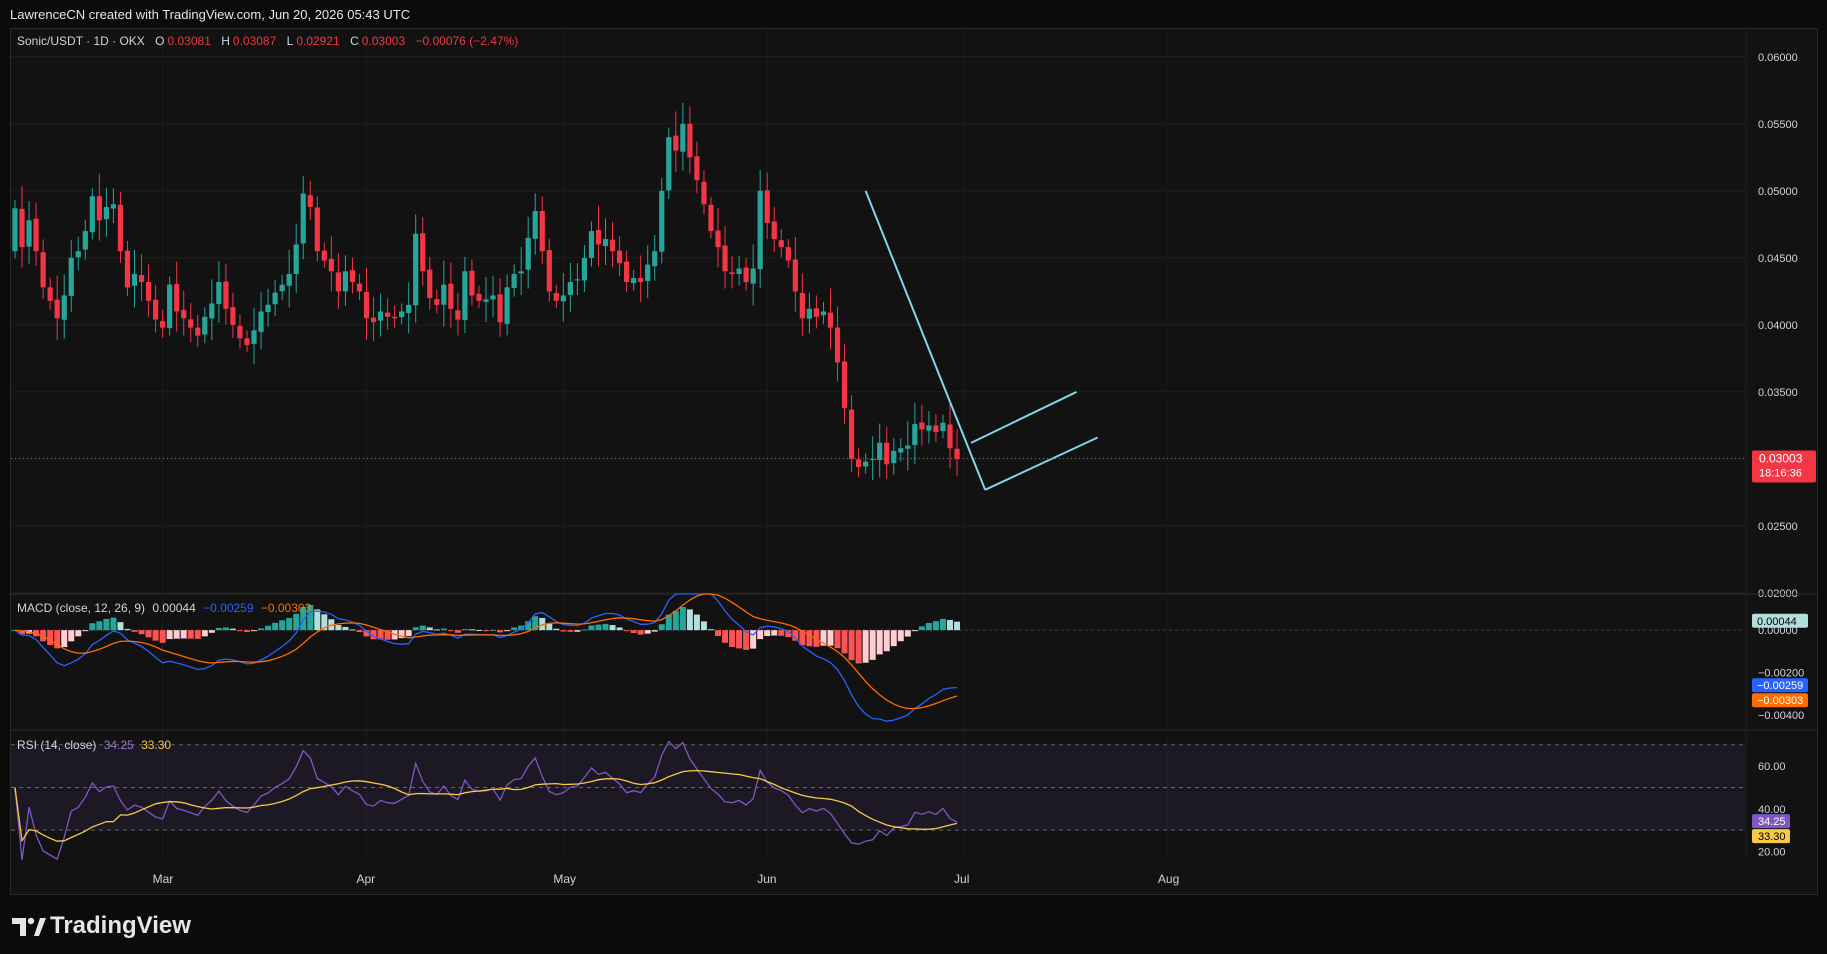 This screenshot has height=954, width=1827. Describe the element at coordinates (1023, 417) in the screenshot. I see `wedge-upper-line` at that location.